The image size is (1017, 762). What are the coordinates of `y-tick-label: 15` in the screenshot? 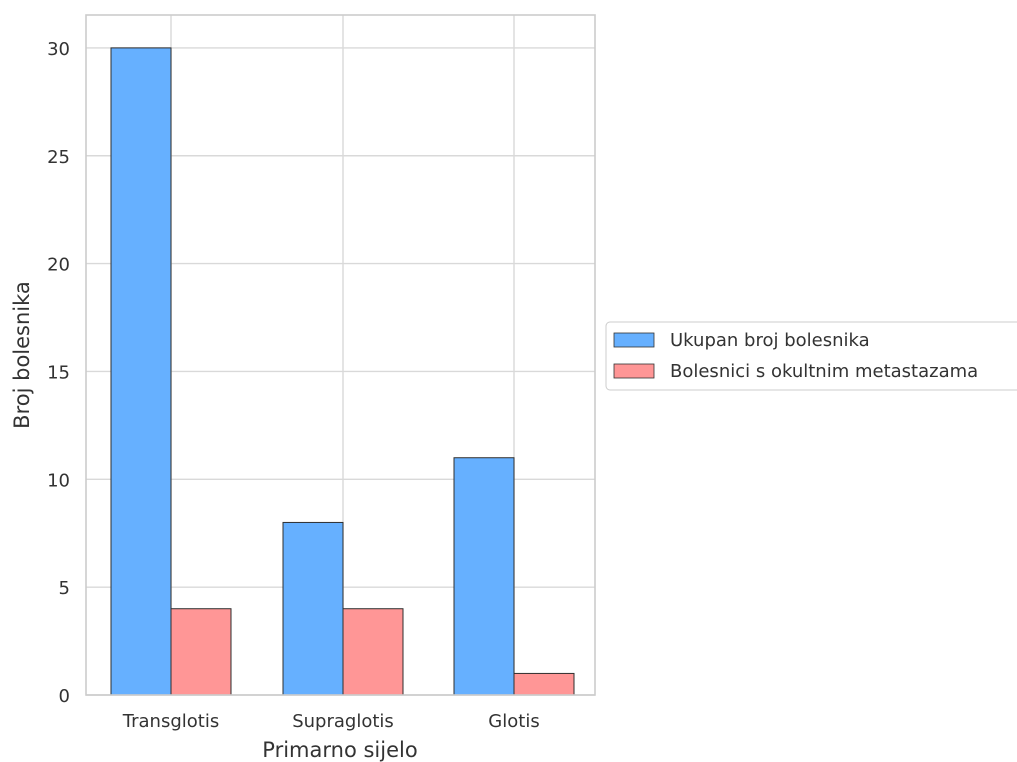 It's located at (58, 372).